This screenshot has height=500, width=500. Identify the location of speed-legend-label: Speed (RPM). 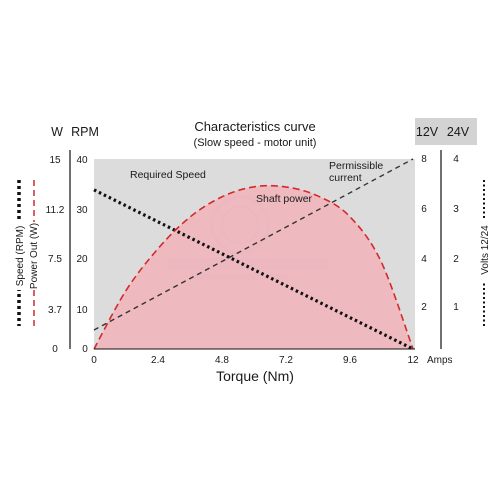
(20, 256).